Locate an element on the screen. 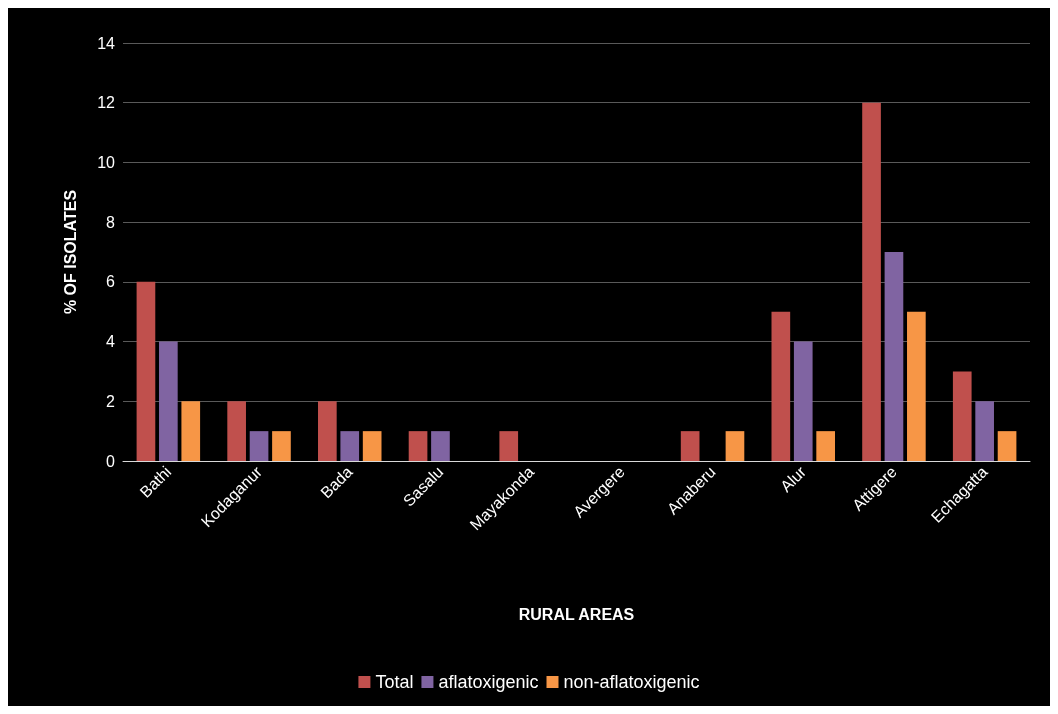  y-tick-label: 6 is located at coordinates (111, 282).